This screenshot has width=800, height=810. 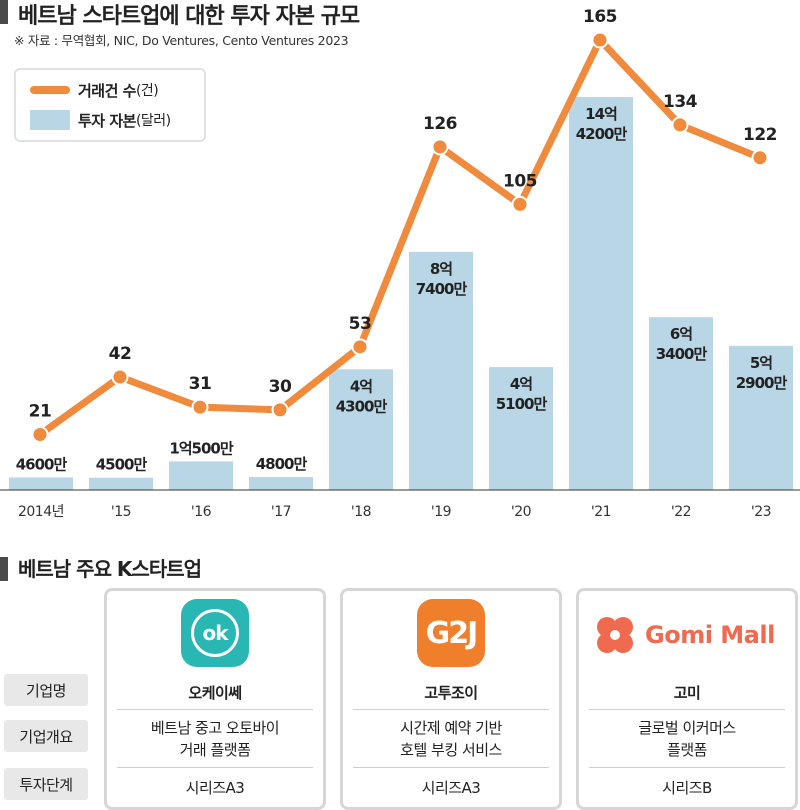 What do you see at coordinates (451, 739) in the screenshot?
I see `company-overview: 시간제 예약 기반 호텔 부킹 서비스` at bounding box center [451, 739].